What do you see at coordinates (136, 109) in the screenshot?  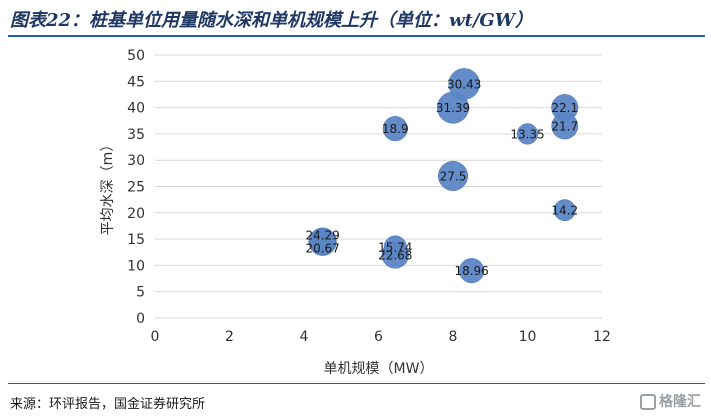 I see `y-tick-label: 40` at bounding box center [136, 109].